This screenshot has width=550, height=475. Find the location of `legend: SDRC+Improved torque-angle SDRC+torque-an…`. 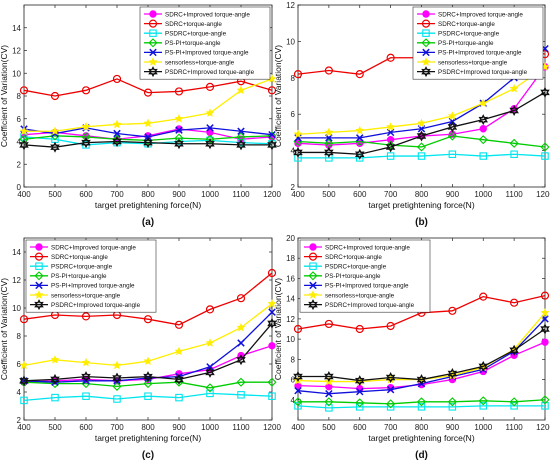

legend: SDRC+Improved torque-angle SDRC+torque-an… is located at coordinates (365, 276).